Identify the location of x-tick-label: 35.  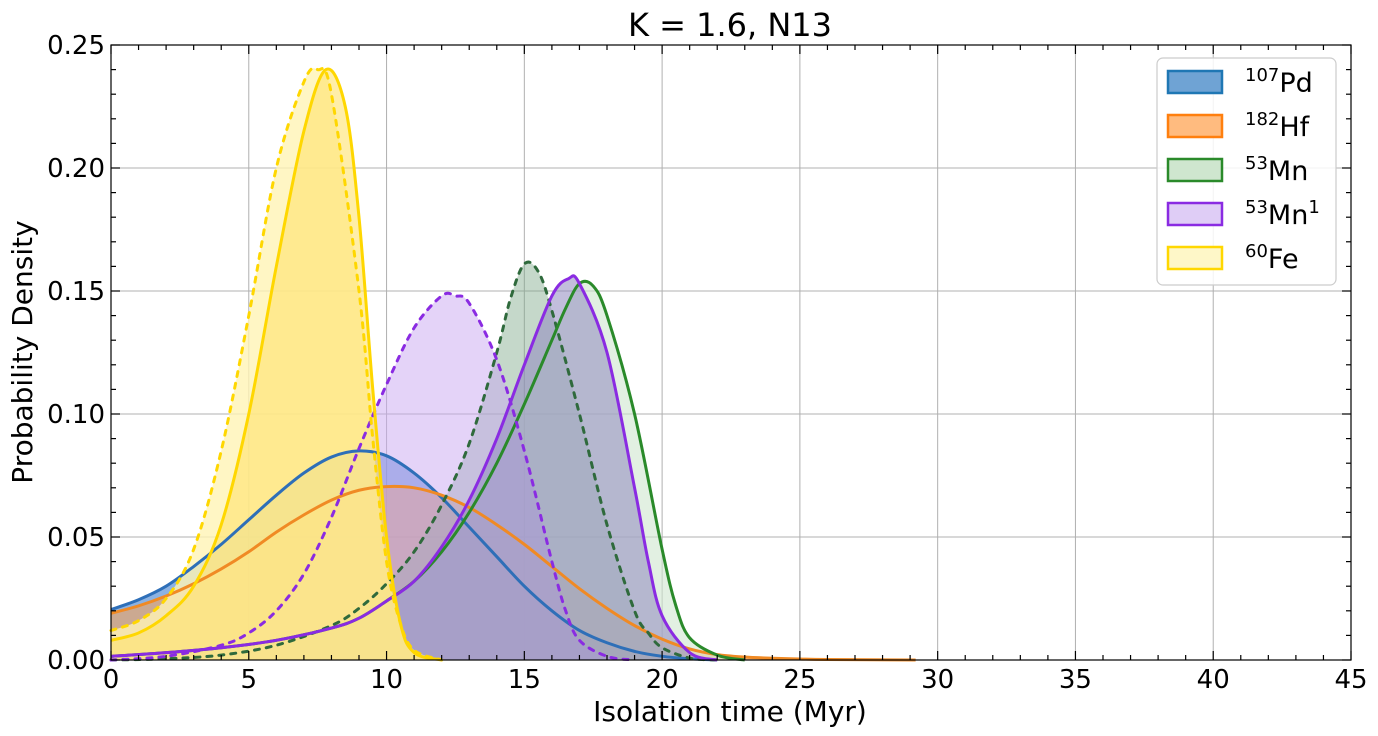
(1075, 680).